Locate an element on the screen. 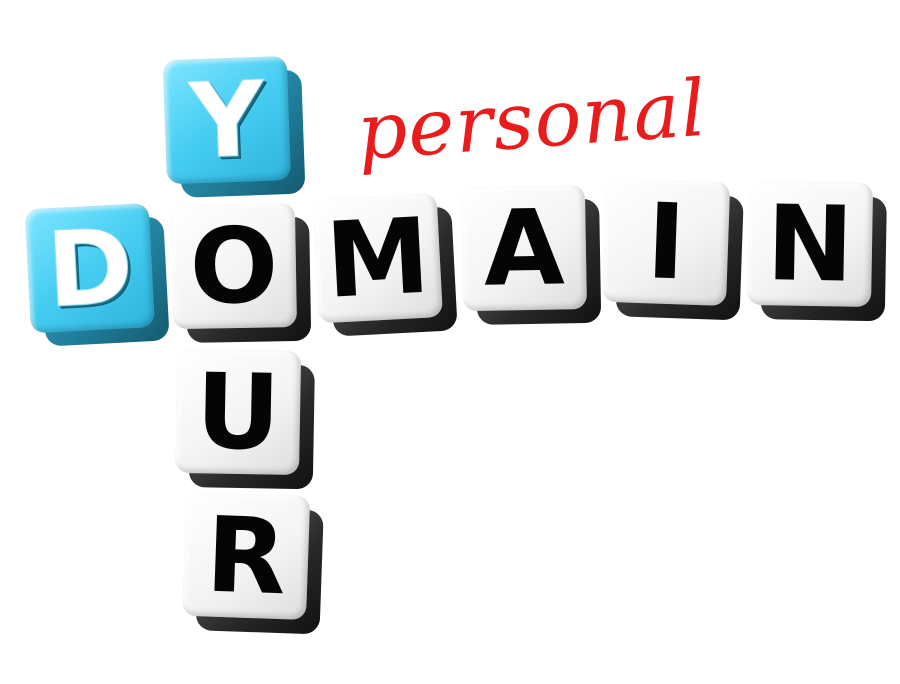 This screenshot has width=900, height=684. script-word-personal: personal is located at coordinates (532, 120).